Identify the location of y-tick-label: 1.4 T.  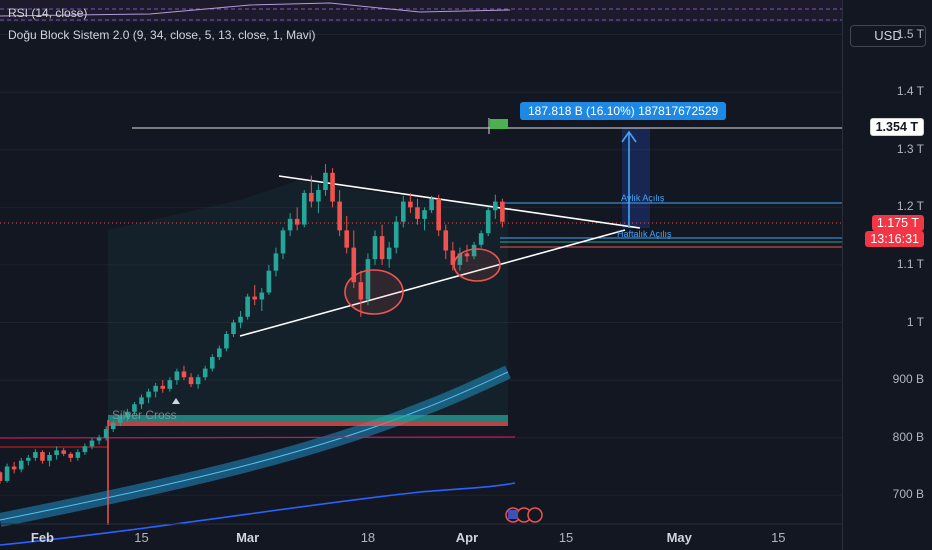
(910, 91).